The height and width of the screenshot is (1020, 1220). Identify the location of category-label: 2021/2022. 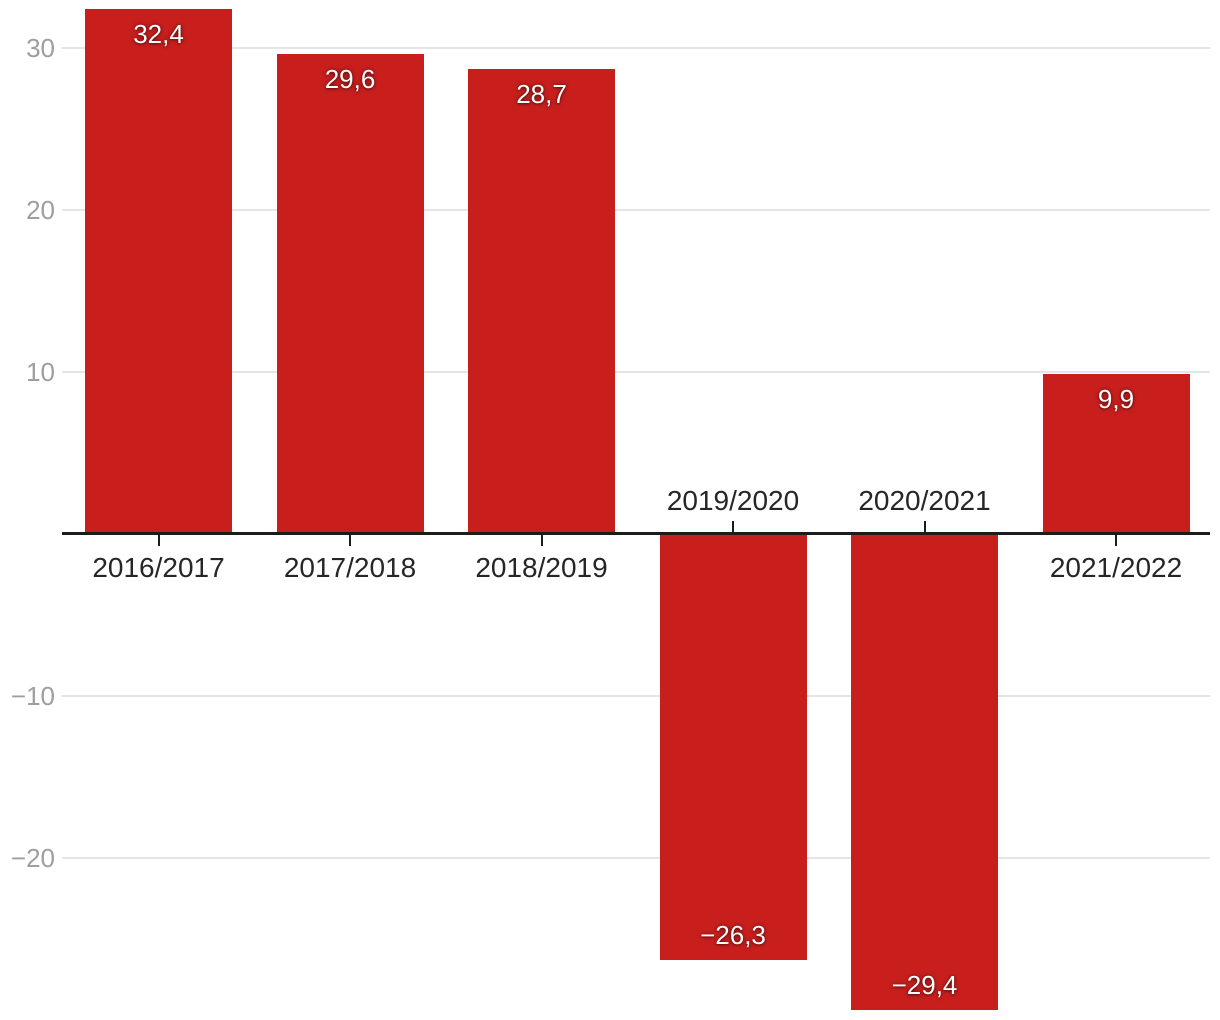
(1116, 567).